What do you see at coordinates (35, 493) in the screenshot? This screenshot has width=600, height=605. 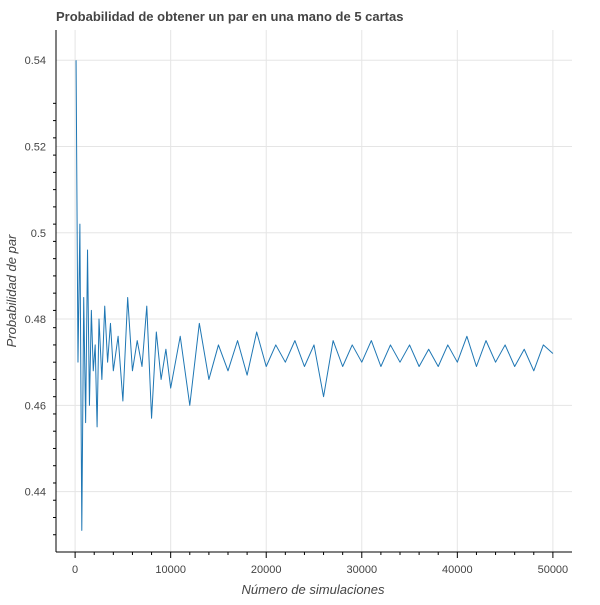 I see `y-tick-label: 0.44` at bounding box center [35, 493].